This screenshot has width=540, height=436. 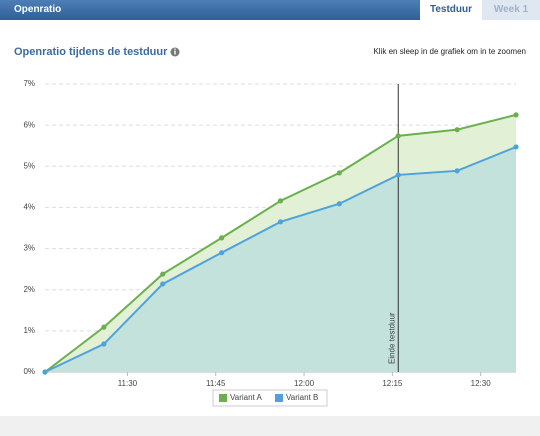 I want to click on y-tick-label: 2%, so click(x=29, y=289).